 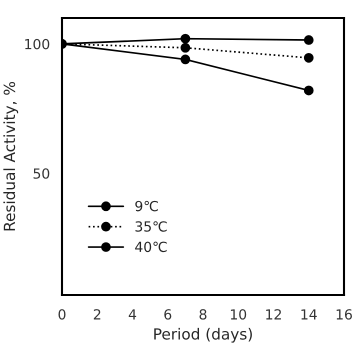 I want to click on x-tick-label: 10, so click(x=238, y=314).